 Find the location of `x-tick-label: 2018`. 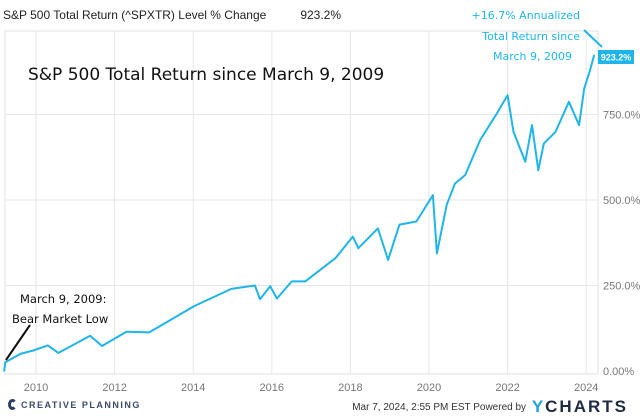

x-tick-label: 2018 is located at coordinates (350, 388).